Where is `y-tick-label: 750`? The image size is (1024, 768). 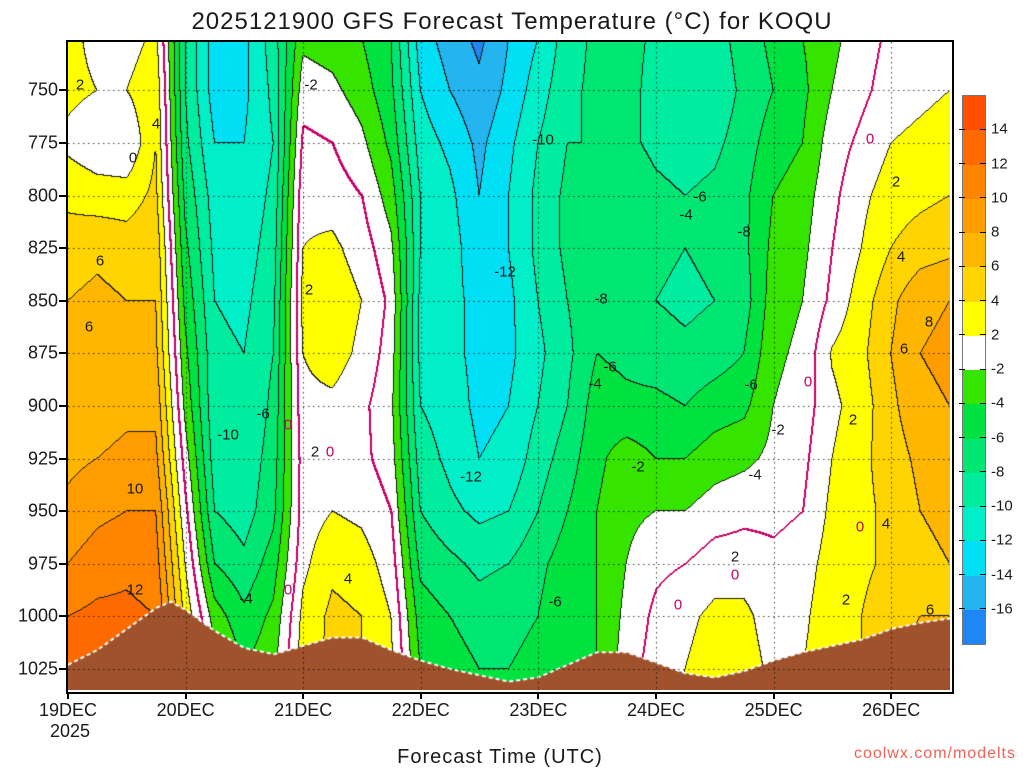
y-tick-label: 750 is located at coordinates (42, 89).